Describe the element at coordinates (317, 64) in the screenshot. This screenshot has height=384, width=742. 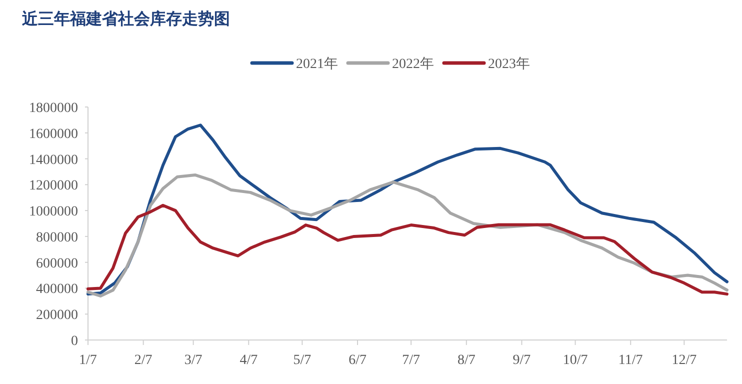
I see `legend-label: 2021年` at that location.